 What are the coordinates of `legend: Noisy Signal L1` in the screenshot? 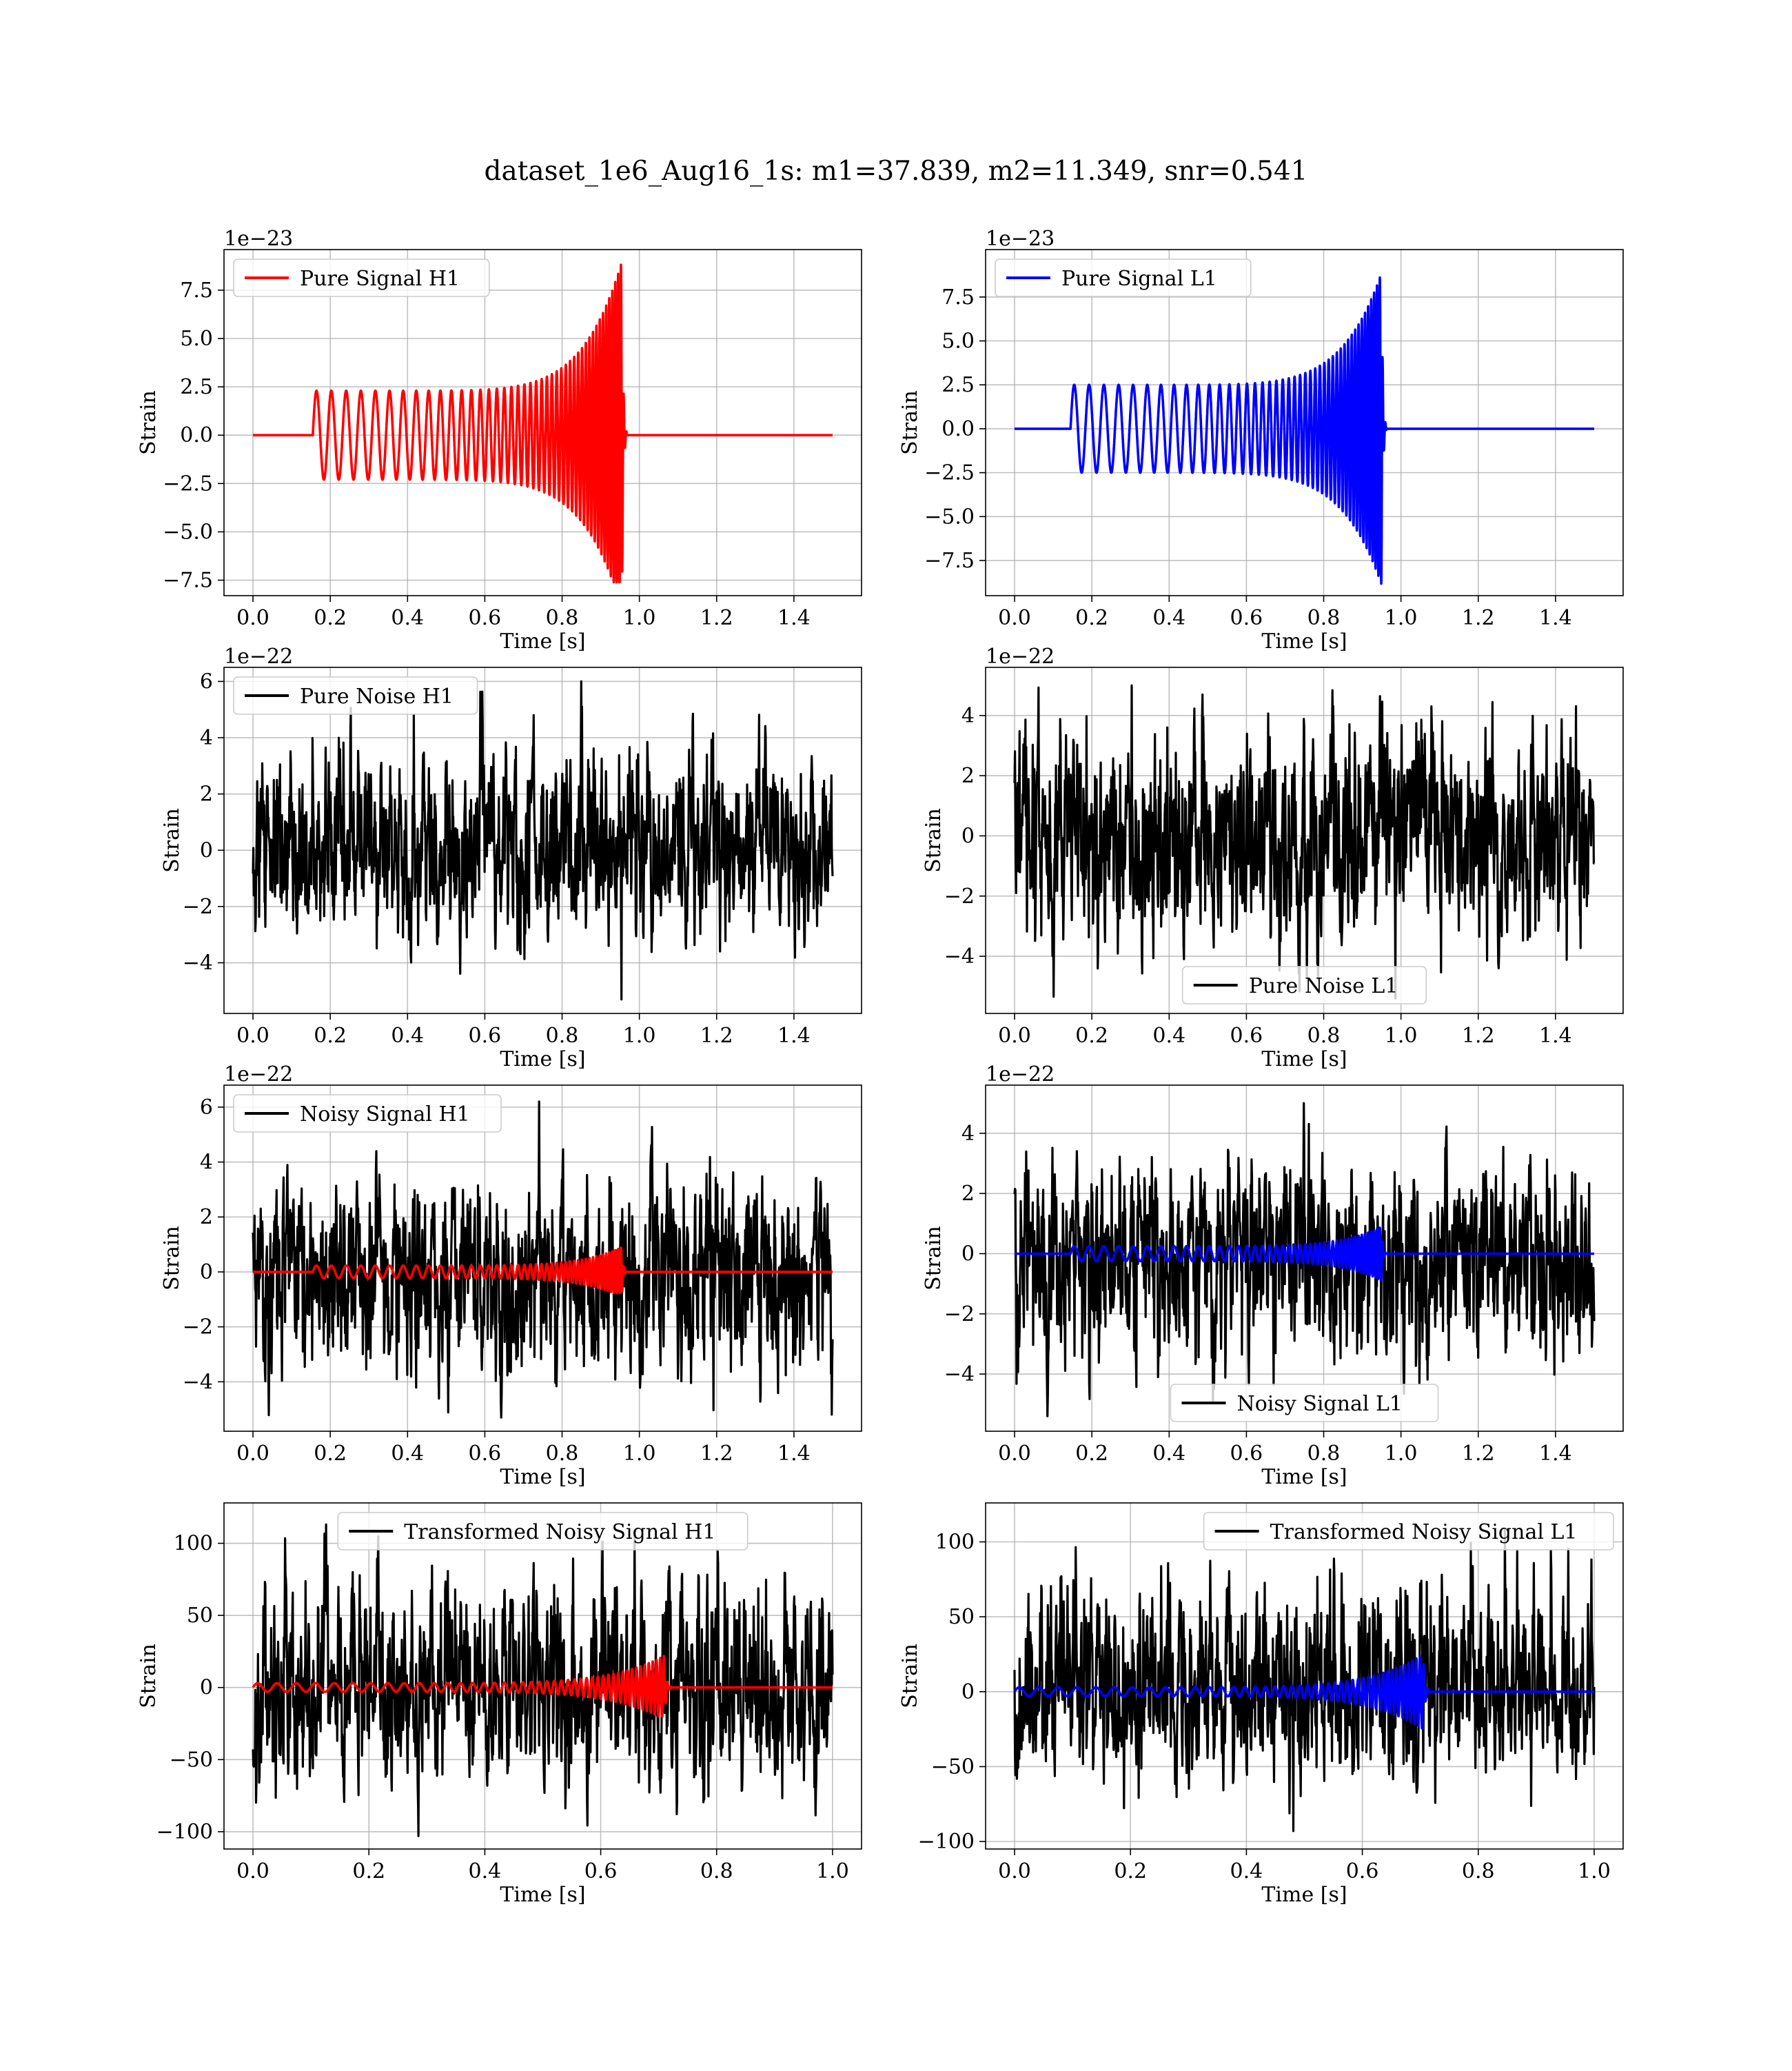 It's located at (1304, 1403).